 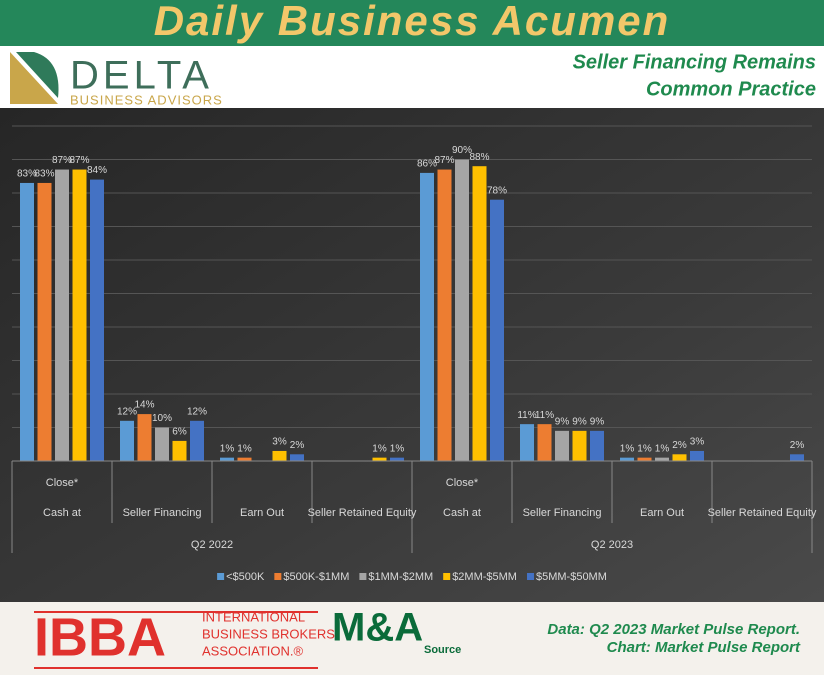 What do you see at coordinates (479, 157) in the screenshot?
I see `data-label: 88%` at bounding box center [479, 157].